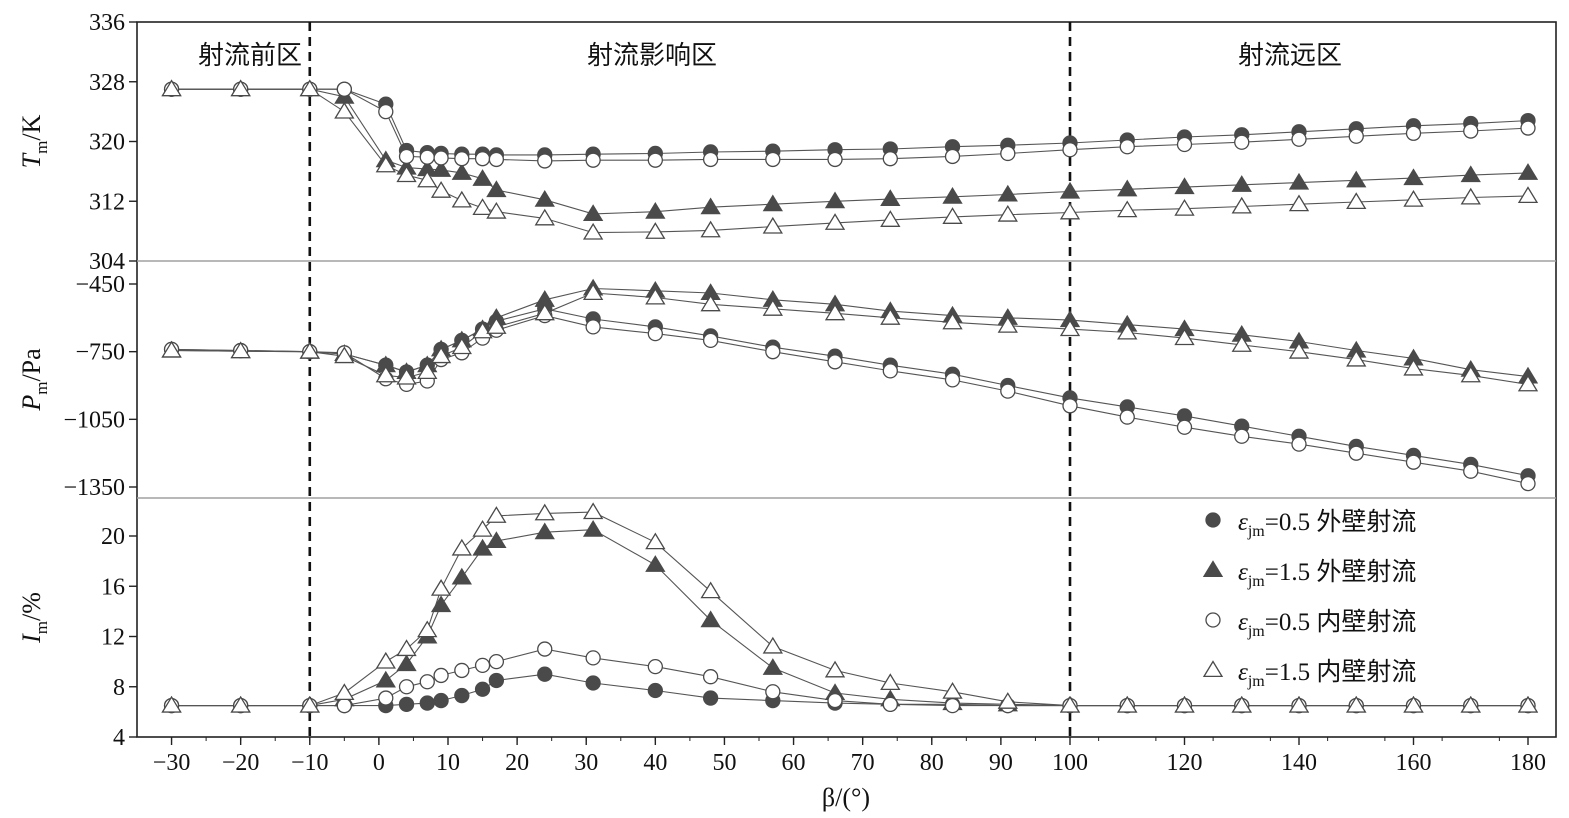 The image size is (1569, 818). I want to click on x-tick-label: 100, so click(1070, 763).